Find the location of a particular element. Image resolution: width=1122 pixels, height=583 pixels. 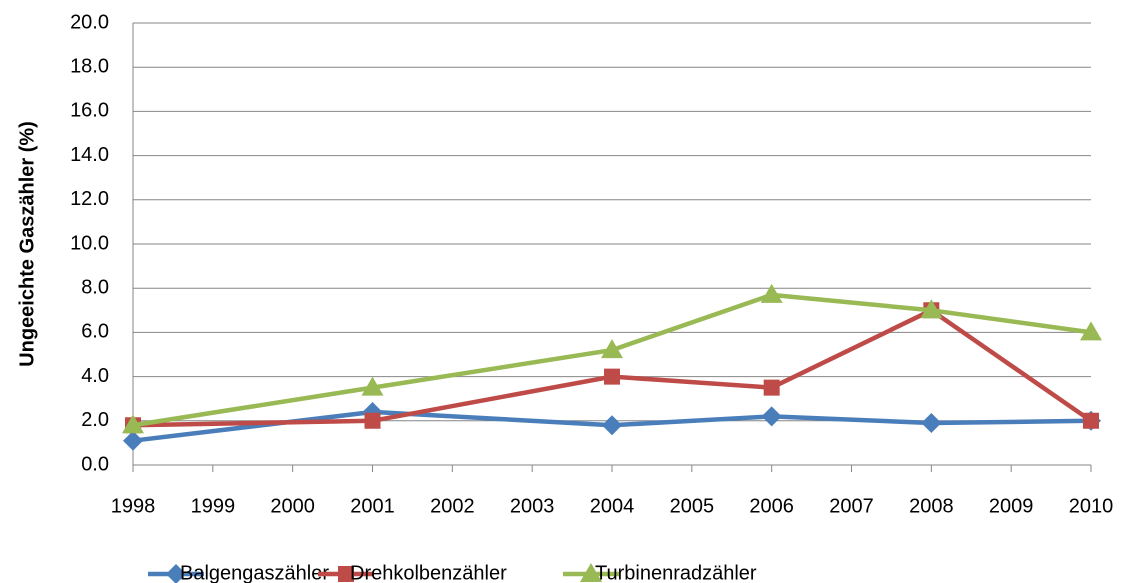

y-tick-label: 14.0 is located at coordinates (89, 155).